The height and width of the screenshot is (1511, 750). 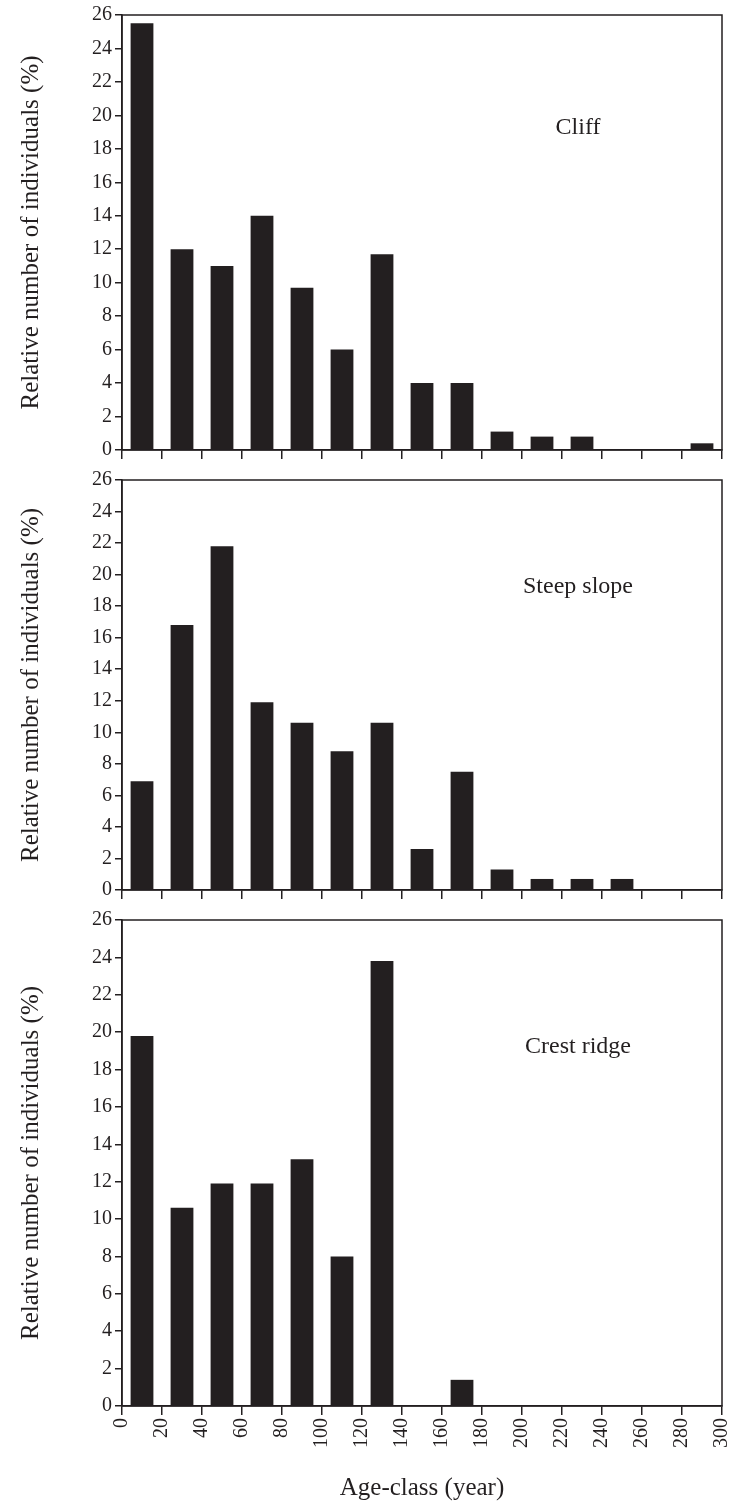 What do you see at coordinates (360, 1433) in the screenshot?
I see `x-tick-label: 120` at bounding box center [360, 1433].